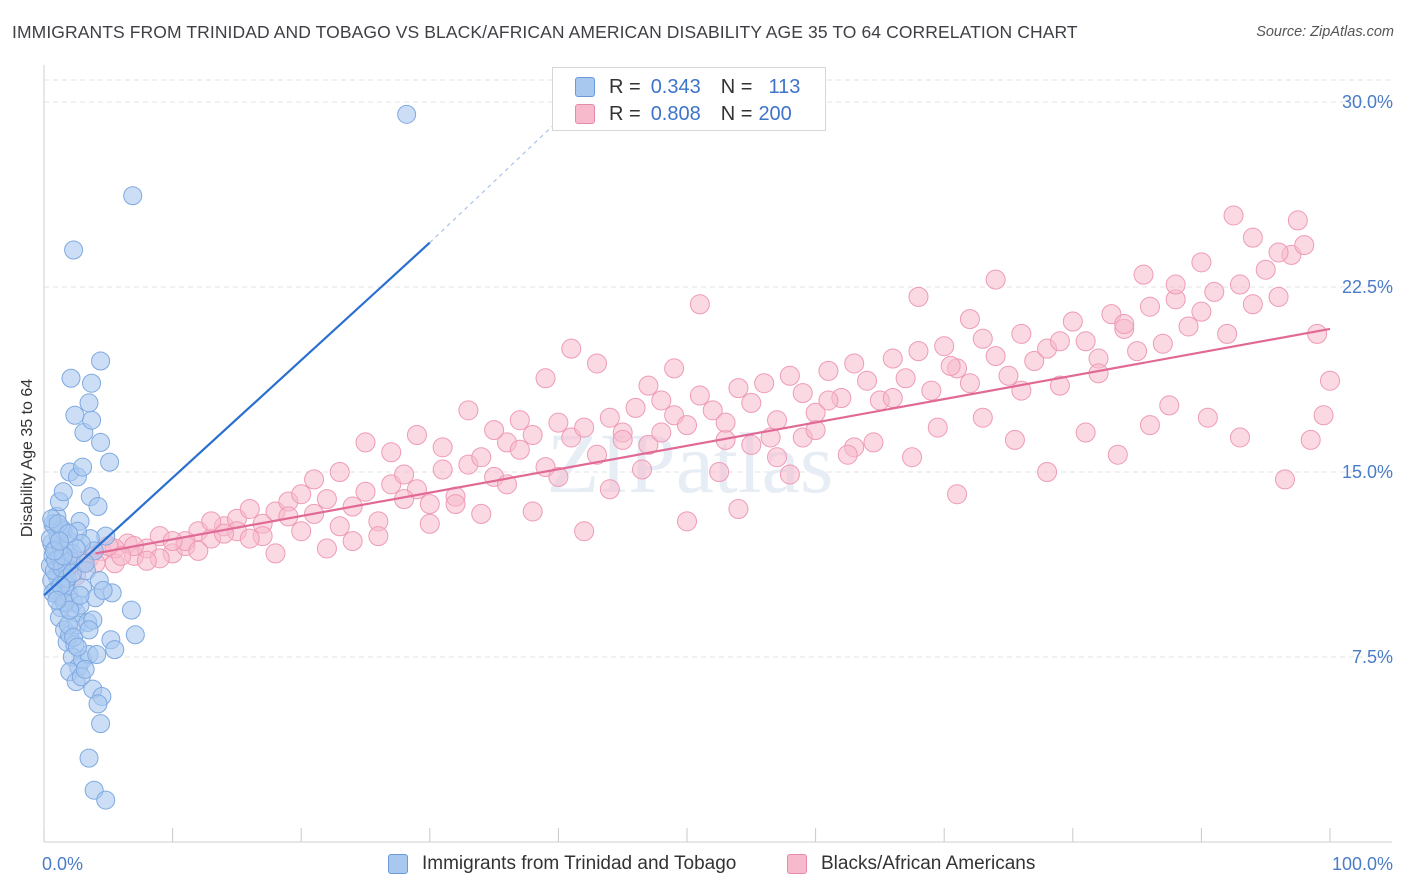 The image size is (1406, 892). I want to click on bottom-legend-item-pink: Blacks/African Americans, so click(911, 864).